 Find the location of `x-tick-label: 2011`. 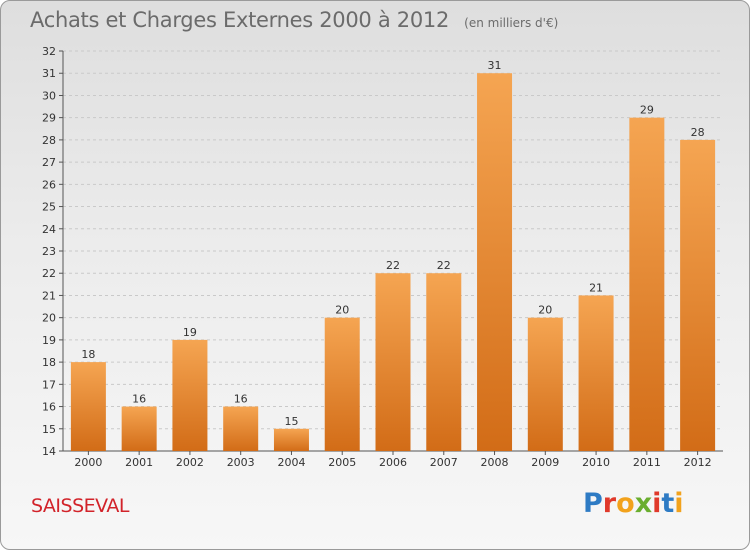

x-tick-label: 2011 is located at coordinates (647, 462).